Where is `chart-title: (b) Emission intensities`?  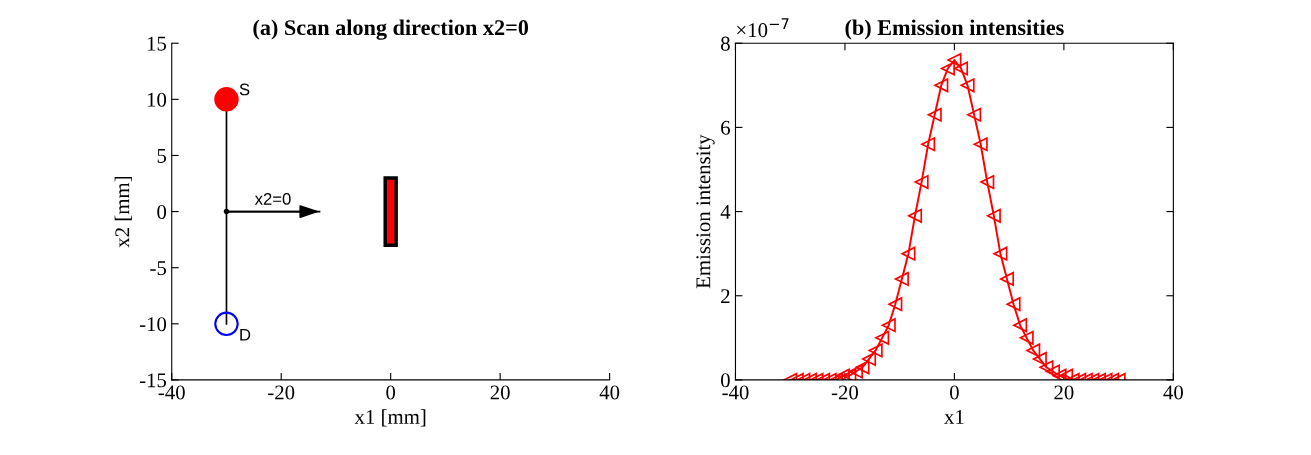 chart-title: (b) Emission intensities is located at coordinates (954, 29).